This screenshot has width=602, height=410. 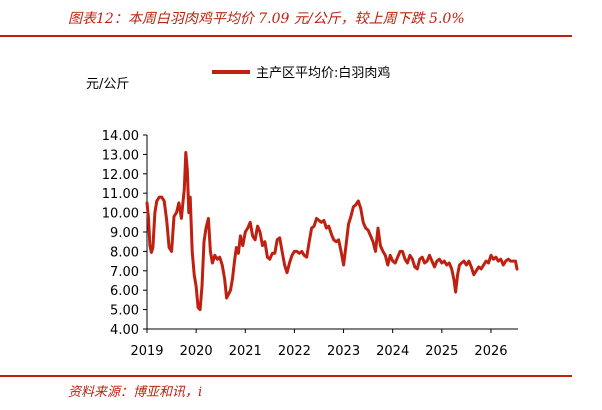 I want to click on x-tick-label: 2019, so click(x=146, y=351).